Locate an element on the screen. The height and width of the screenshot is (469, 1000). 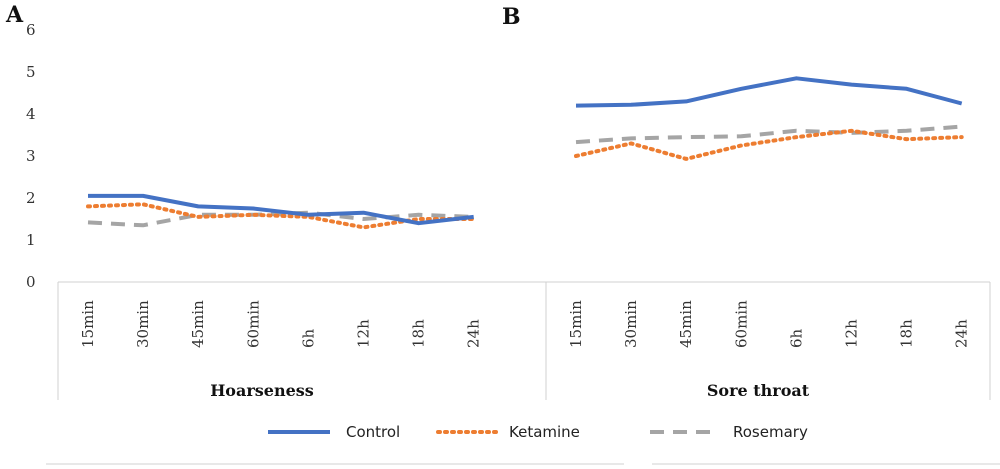
legend-item-rosemary: Rosemary is located at coordinates (729, 432).